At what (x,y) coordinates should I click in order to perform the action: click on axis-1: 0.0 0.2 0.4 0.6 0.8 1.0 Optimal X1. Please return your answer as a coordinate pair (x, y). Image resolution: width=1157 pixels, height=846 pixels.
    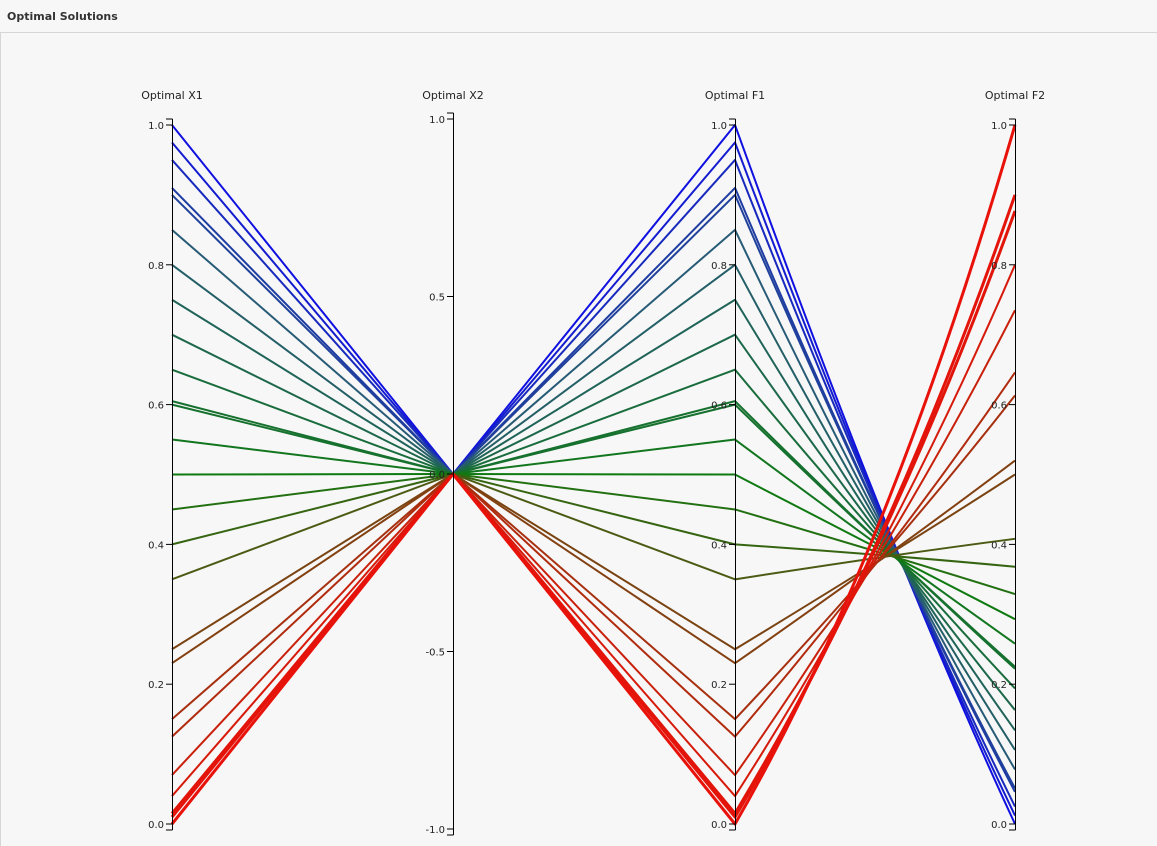
    Looking at the image, I should click on (172, 460).